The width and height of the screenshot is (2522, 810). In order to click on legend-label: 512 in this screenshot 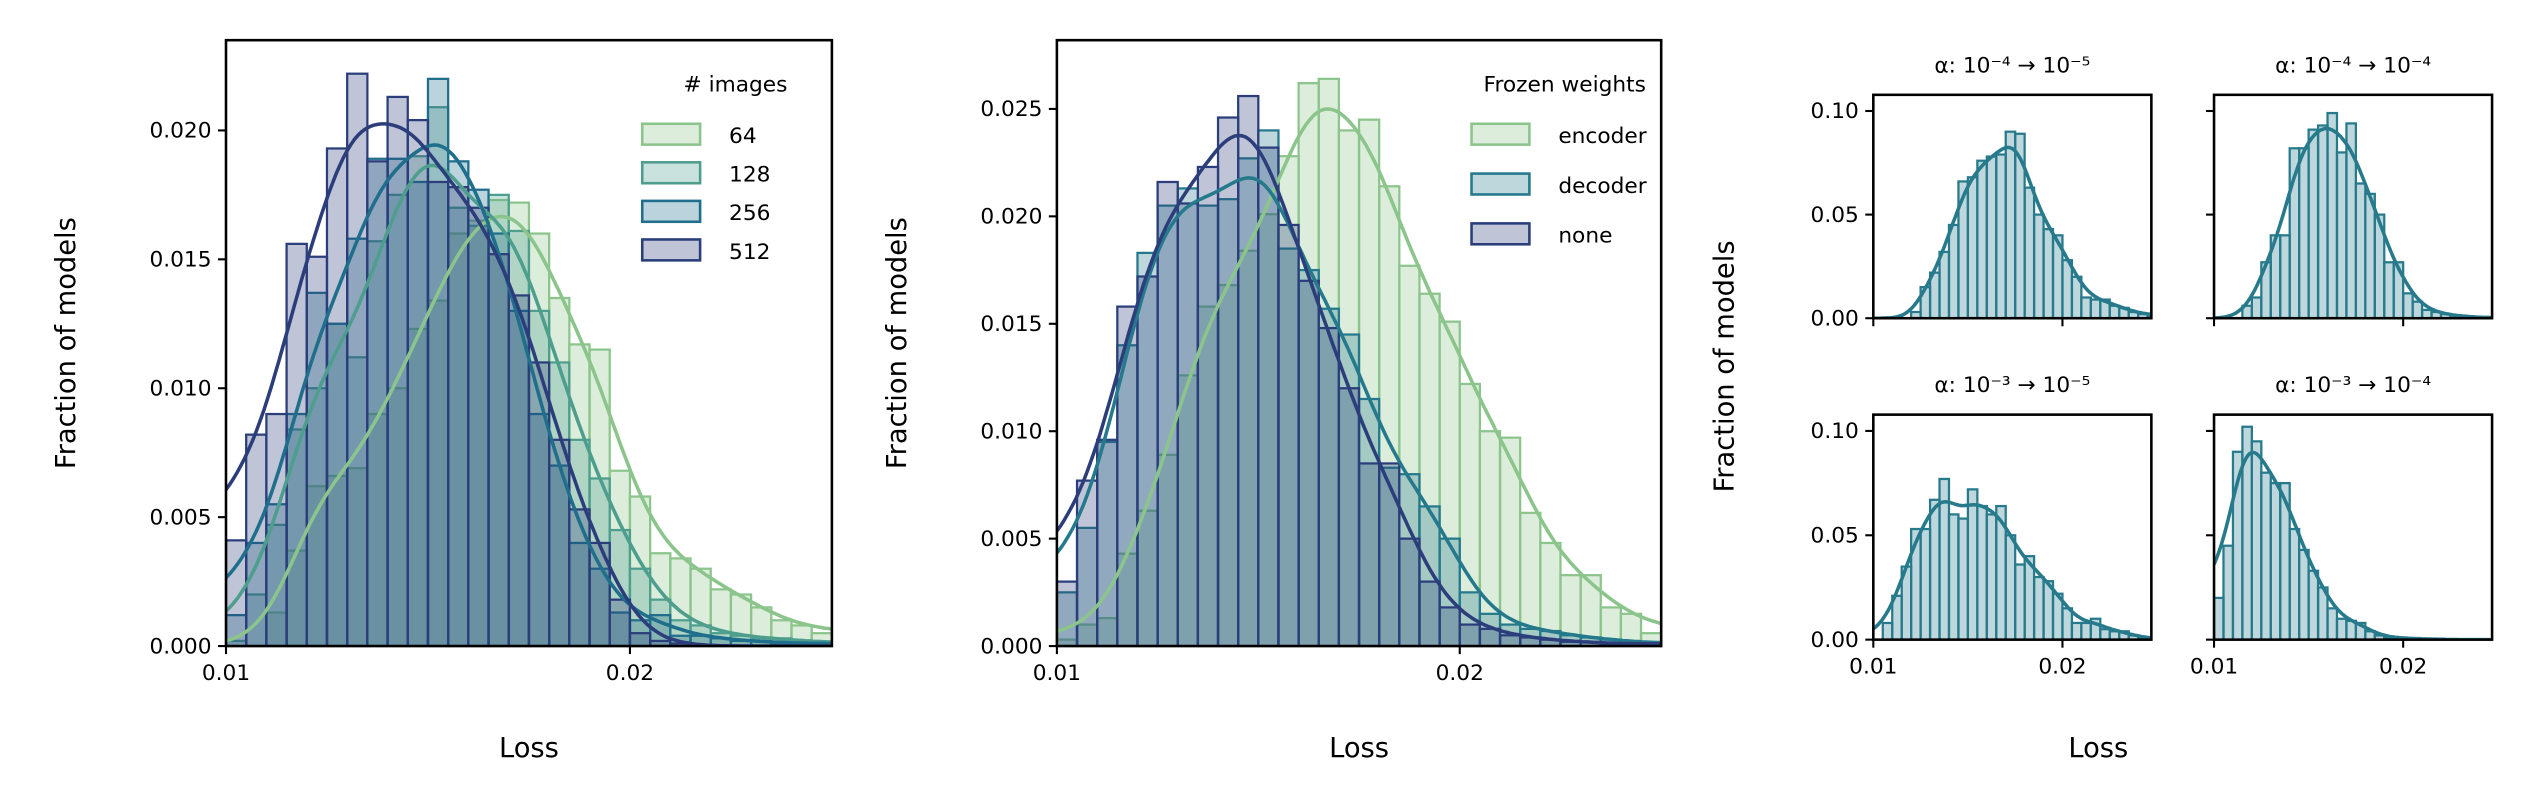, I will do `click(749, 252)`.